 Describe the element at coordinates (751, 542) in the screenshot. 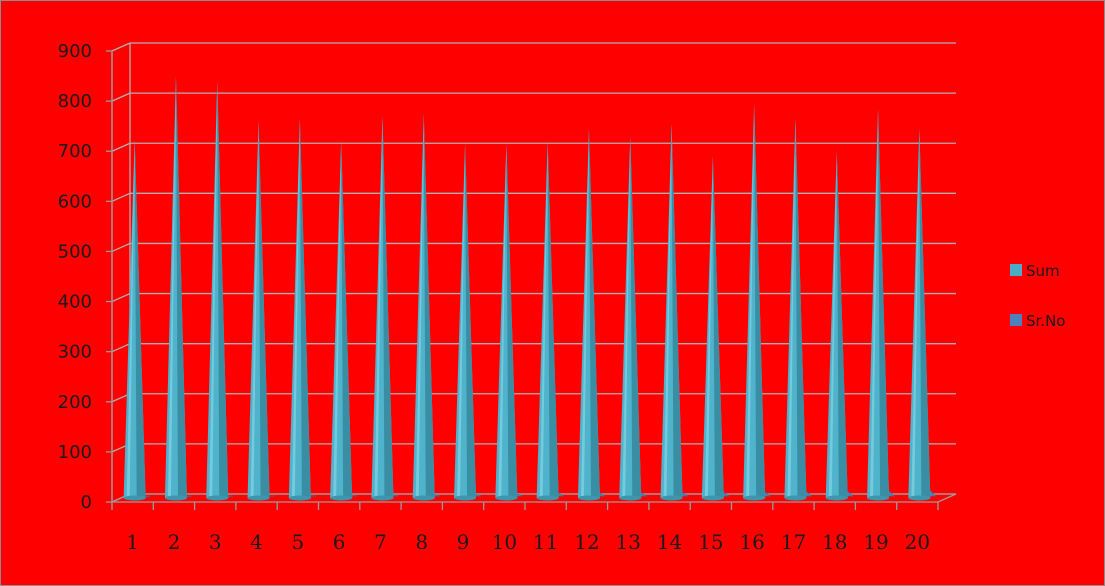

I see `x-tick-label: 16` at that location.